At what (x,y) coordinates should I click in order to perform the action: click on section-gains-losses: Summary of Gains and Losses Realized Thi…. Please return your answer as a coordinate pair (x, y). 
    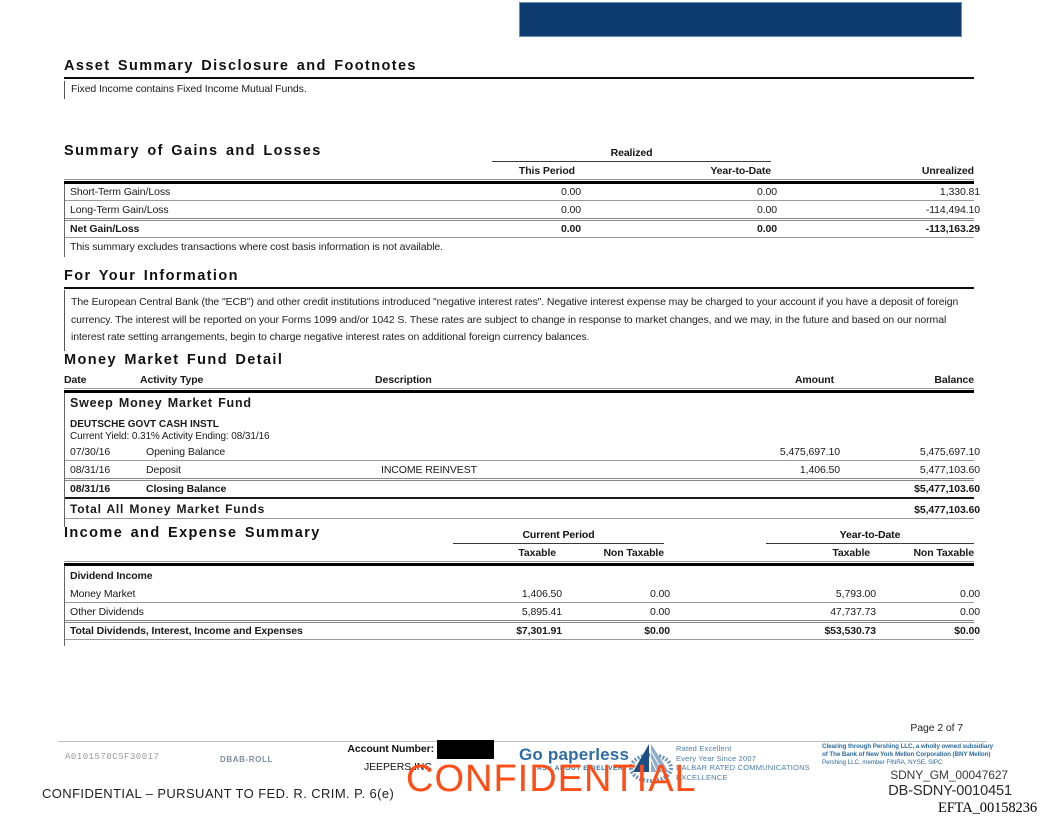
    Looking at the image, I should click on (522, 200).